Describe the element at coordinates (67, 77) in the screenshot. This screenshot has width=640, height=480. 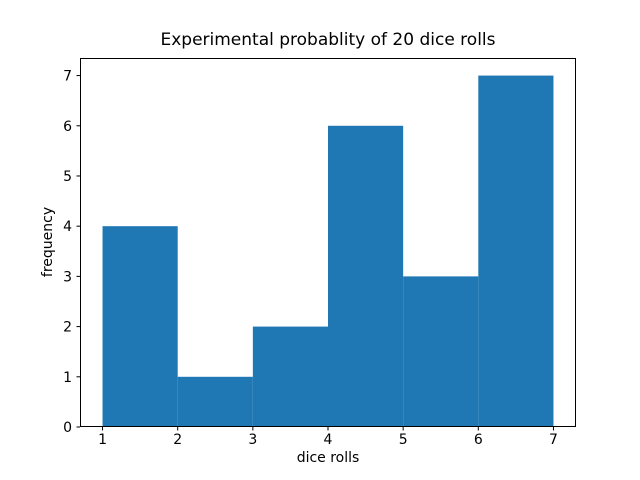
I see `y-tick-label: 7` at that location.